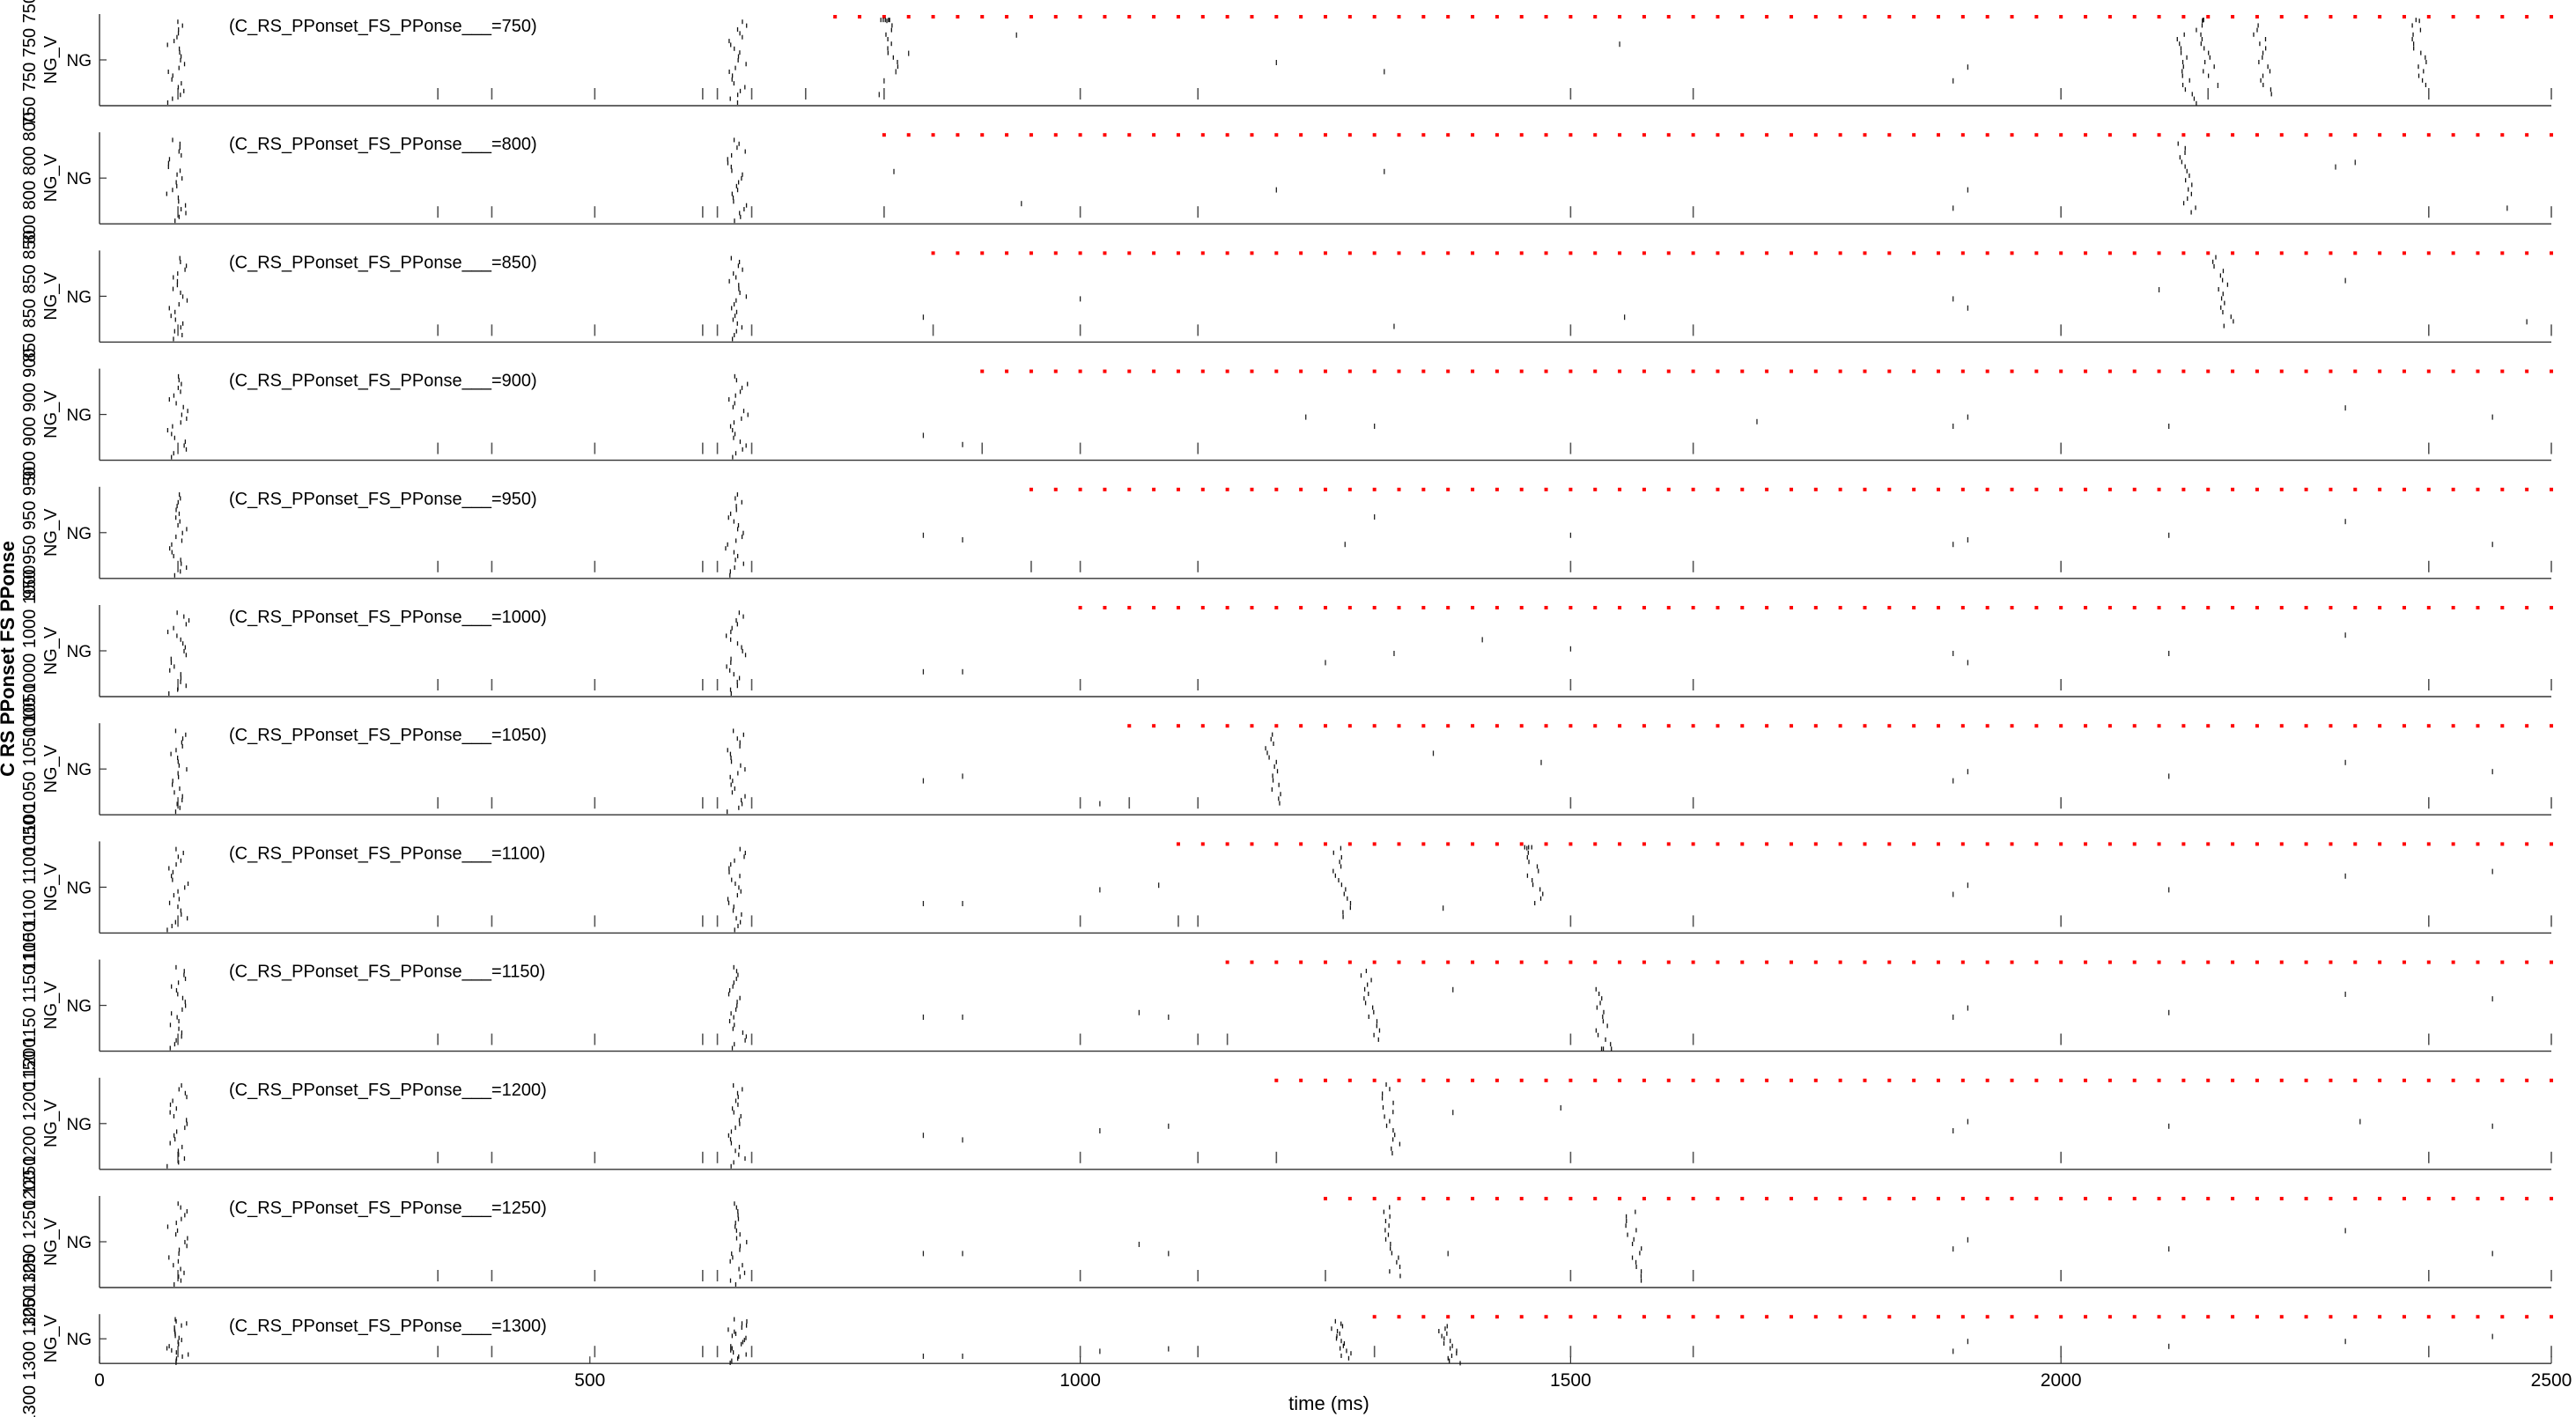  What do you see at coordinates (30, 887) in the screenshot?
I see `panel-side-values: 1100 1100 1100 1100` at bounding box center [30, 887].